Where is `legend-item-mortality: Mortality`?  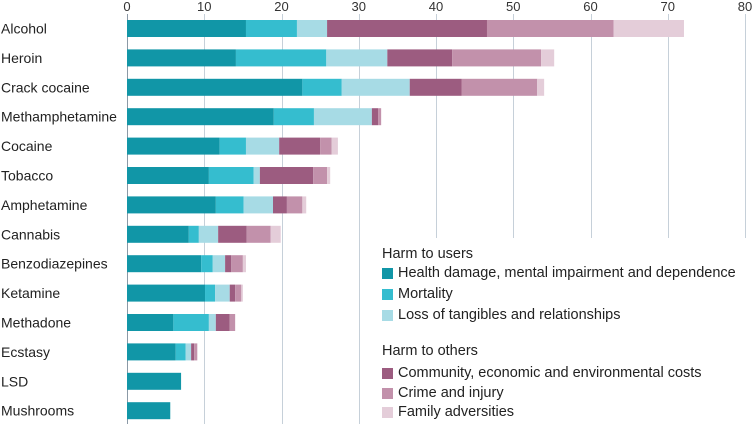
legend-item-mortality: Mortality is located at coordinates (417, 294).